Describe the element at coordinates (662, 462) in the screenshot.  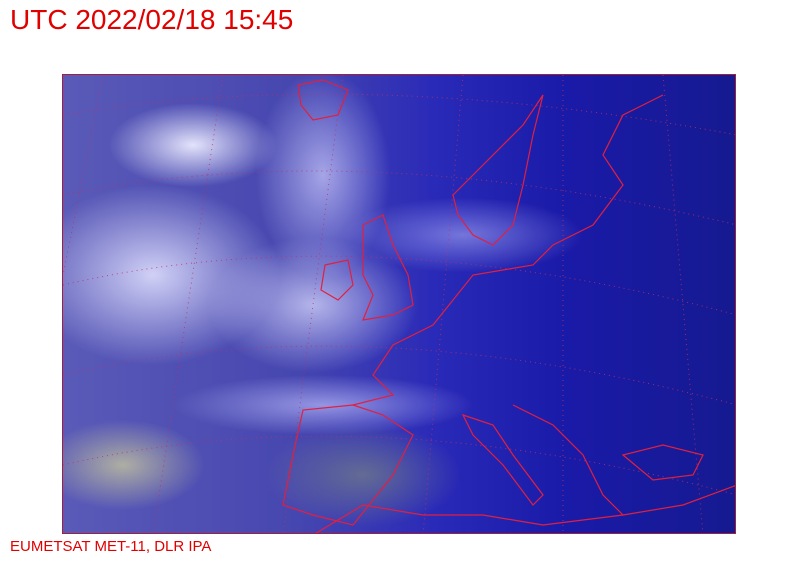
I see `coast-black-sea` at that location.